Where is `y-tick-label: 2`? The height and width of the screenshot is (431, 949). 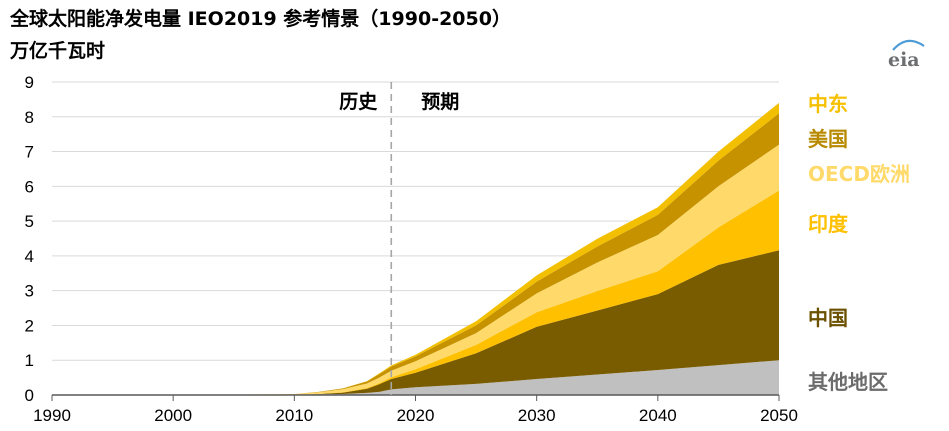 y-tick-label: 2 is located at coordinates (29, 325).